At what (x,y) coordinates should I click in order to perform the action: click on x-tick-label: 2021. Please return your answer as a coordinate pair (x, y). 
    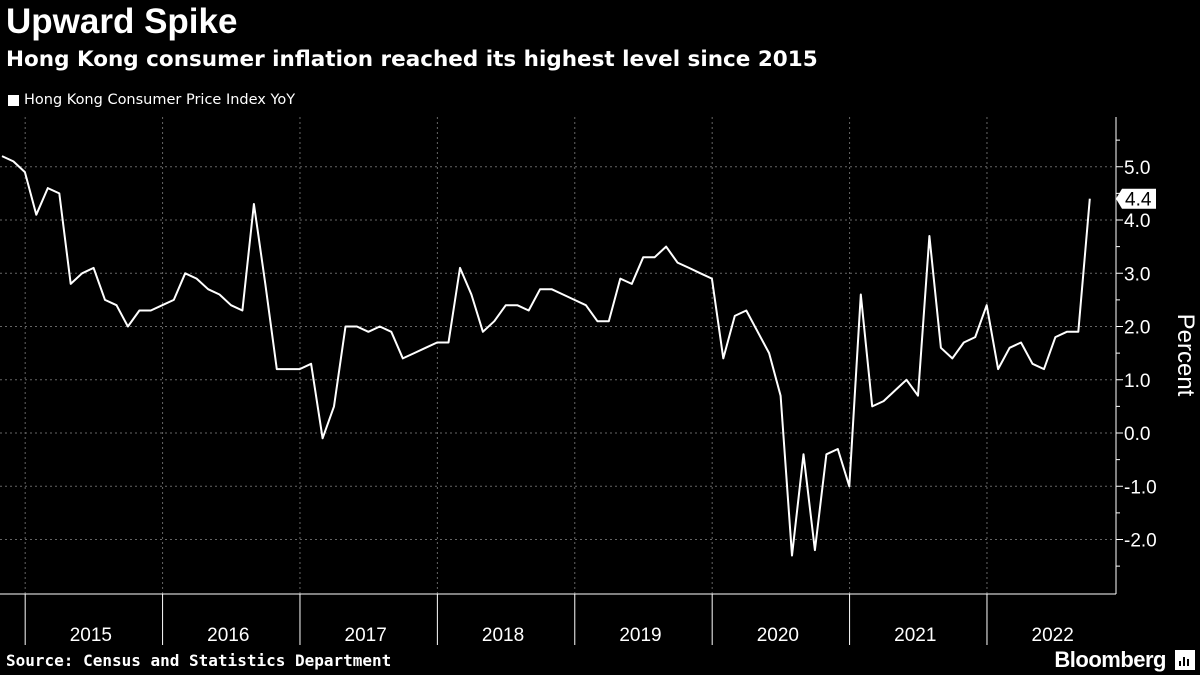
    Looking at the image, I should click on (915, 635).